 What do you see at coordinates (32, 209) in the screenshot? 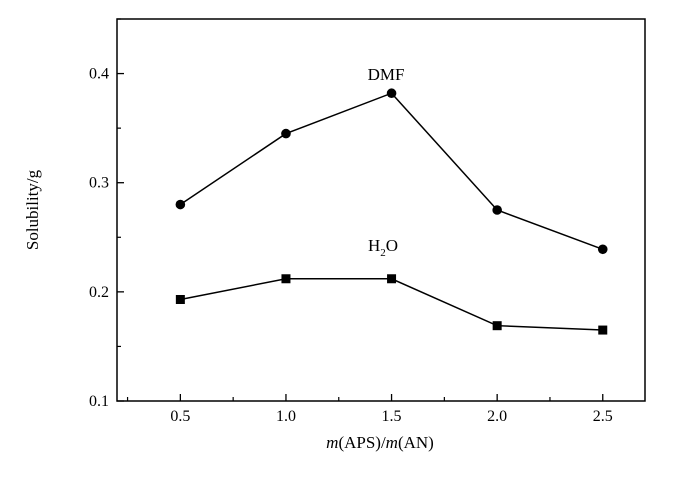
I see `y-axis-label: Solubility/g` at bounding box center [32, 209].